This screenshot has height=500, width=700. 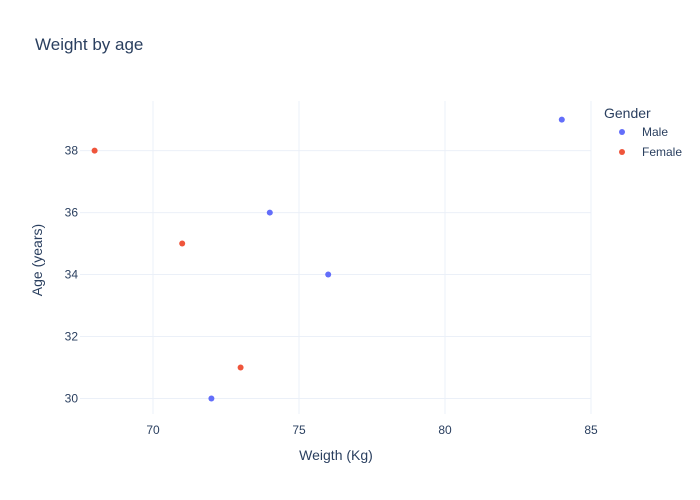 What do you see at coordinates (591, 430) in the screenshot?
I see `x-tick-label: 85` at bounding box center [591, 430].